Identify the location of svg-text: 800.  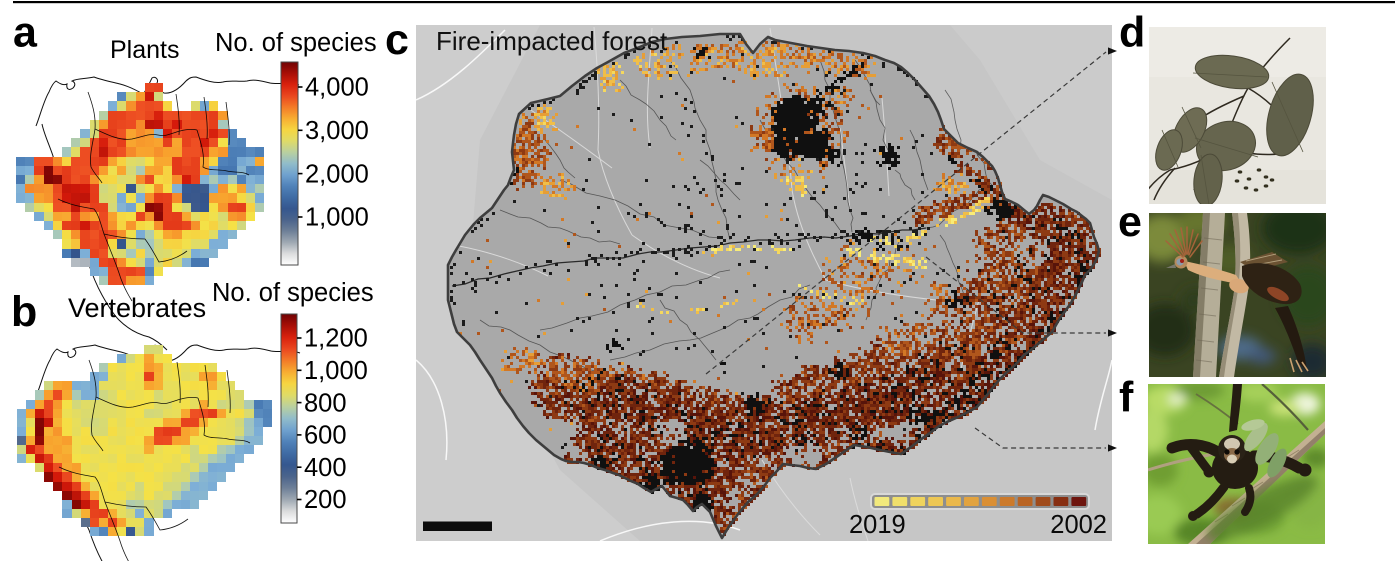
(325, 403).